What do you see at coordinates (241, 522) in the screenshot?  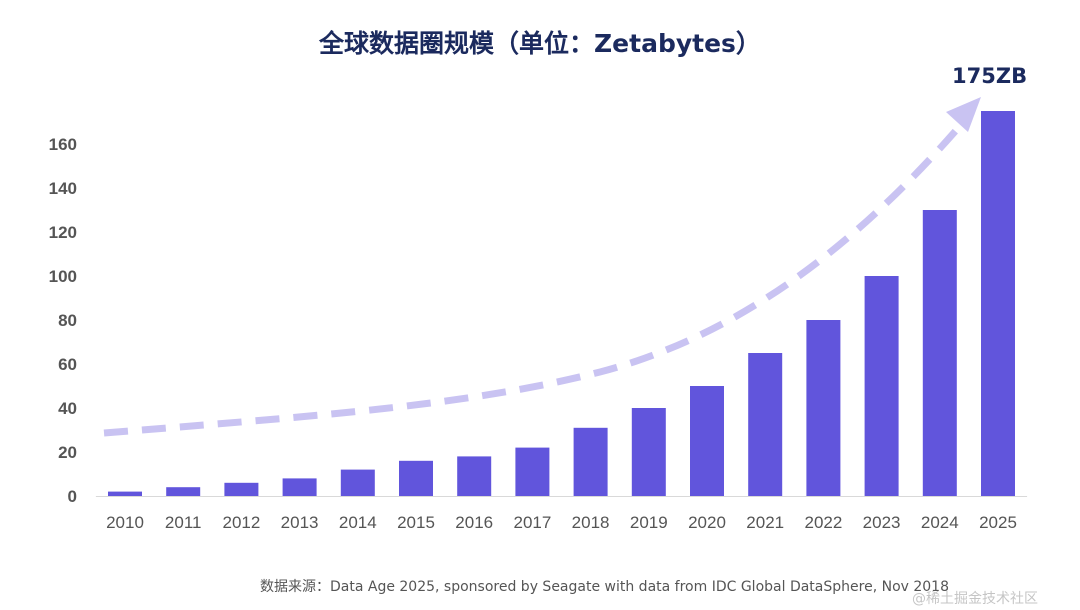 I see `x-tick-label: 2012` at bounding box center [241, 522].